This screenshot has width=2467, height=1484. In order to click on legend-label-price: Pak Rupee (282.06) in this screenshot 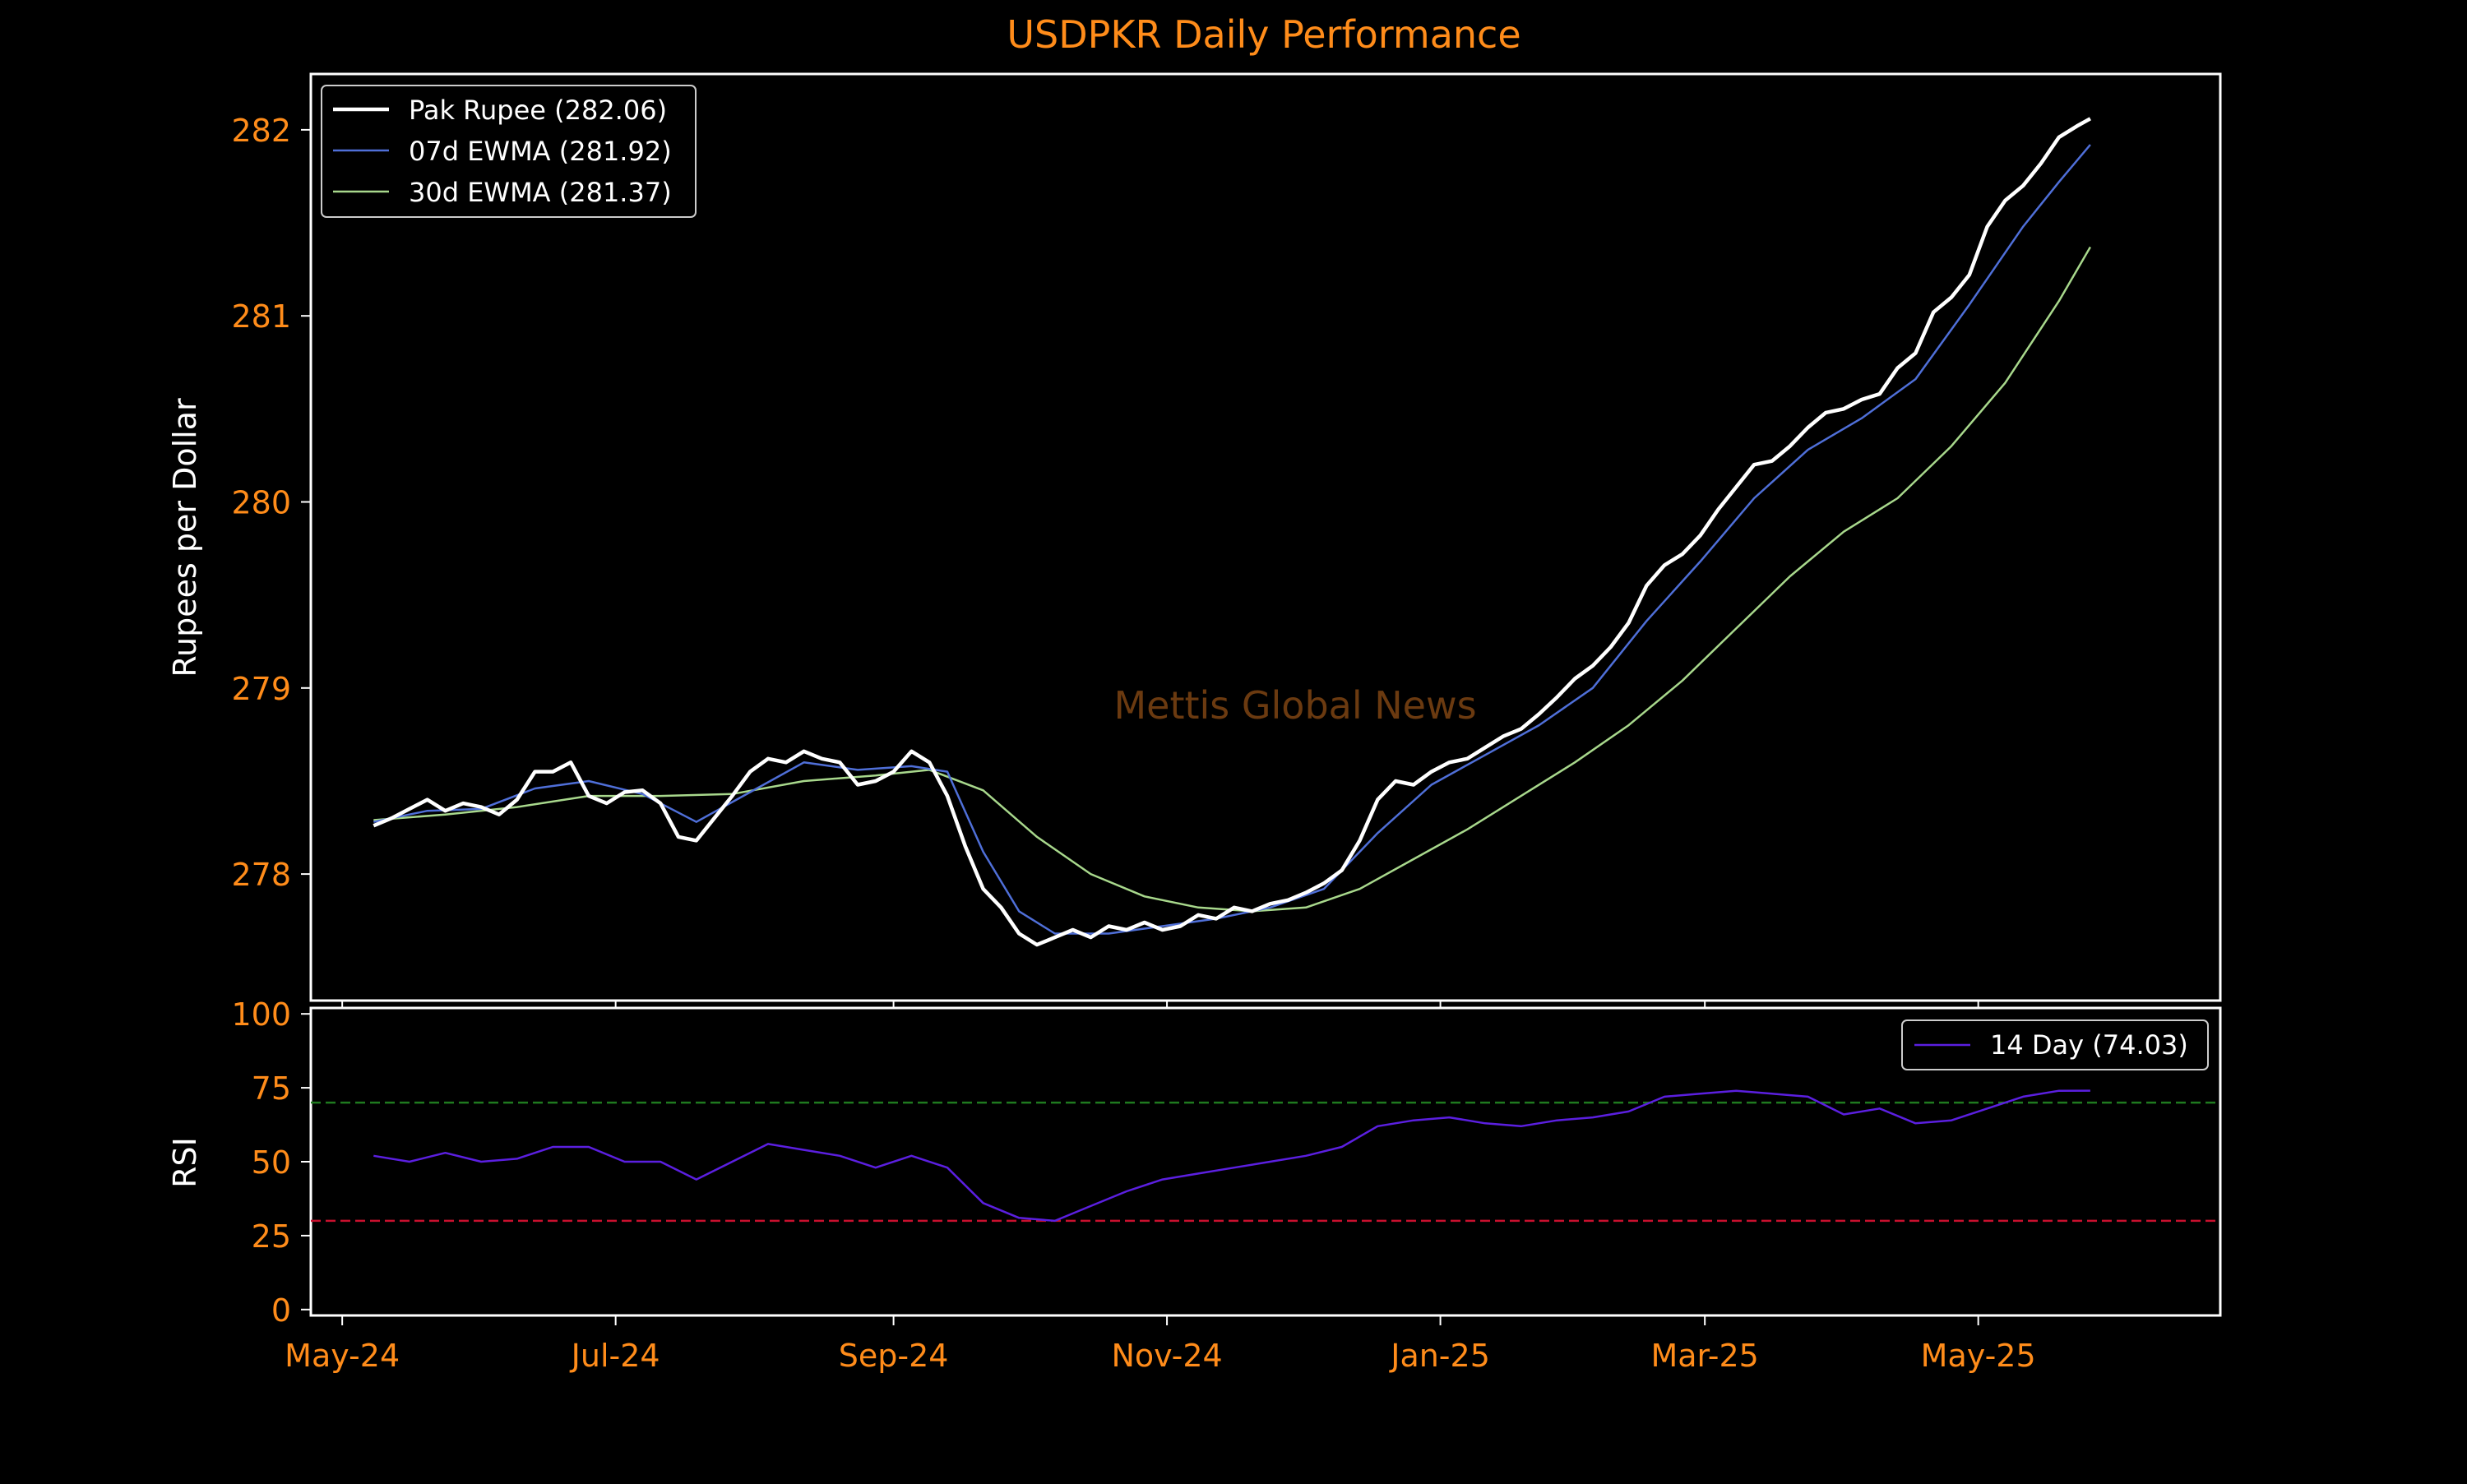, I will do `click(538, 111)`.